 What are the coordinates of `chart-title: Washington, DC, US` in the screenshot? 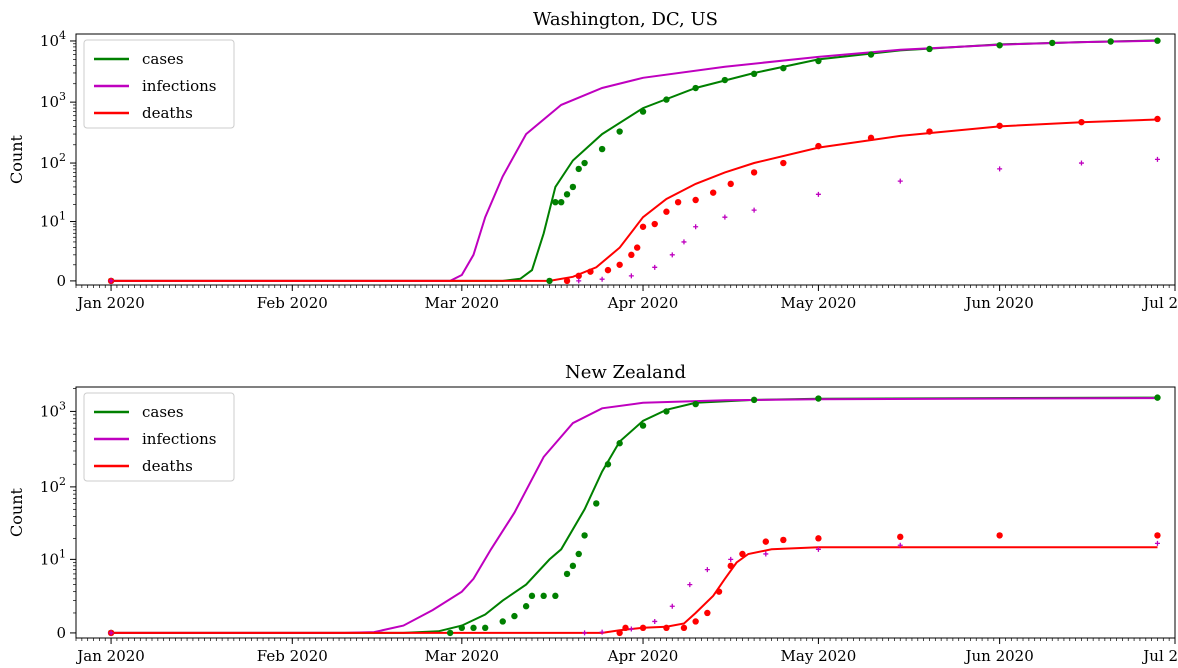 It's located at (625, 19).